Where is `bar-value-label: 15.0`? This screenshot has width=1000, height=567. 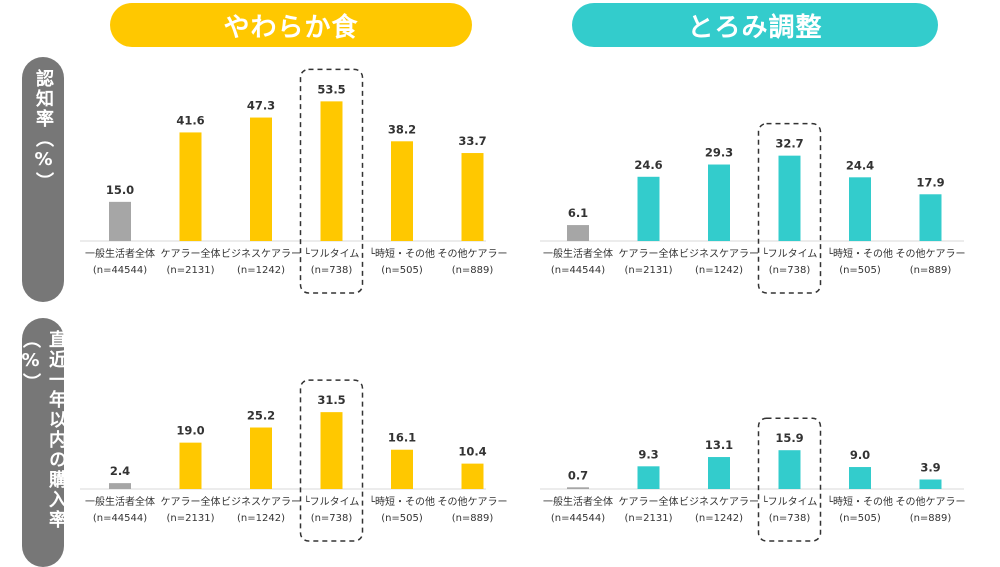
bar-value-label: 15.0 is located at coordinates (120, 190).